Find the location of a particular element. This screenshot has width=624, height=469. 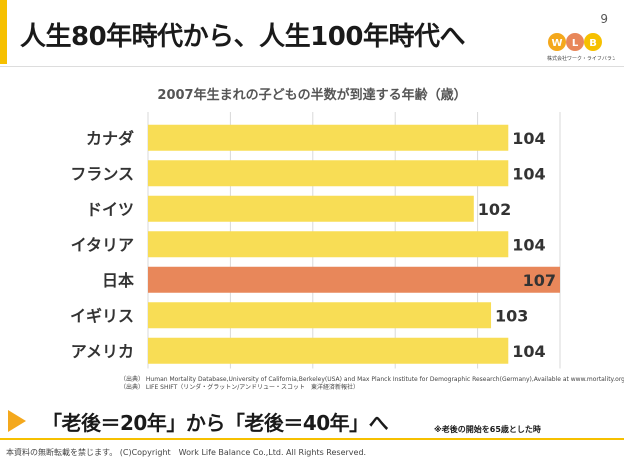

key-message: 「老後＝20年」から「老後＝40年」へ is located at coordinates (215, 423).